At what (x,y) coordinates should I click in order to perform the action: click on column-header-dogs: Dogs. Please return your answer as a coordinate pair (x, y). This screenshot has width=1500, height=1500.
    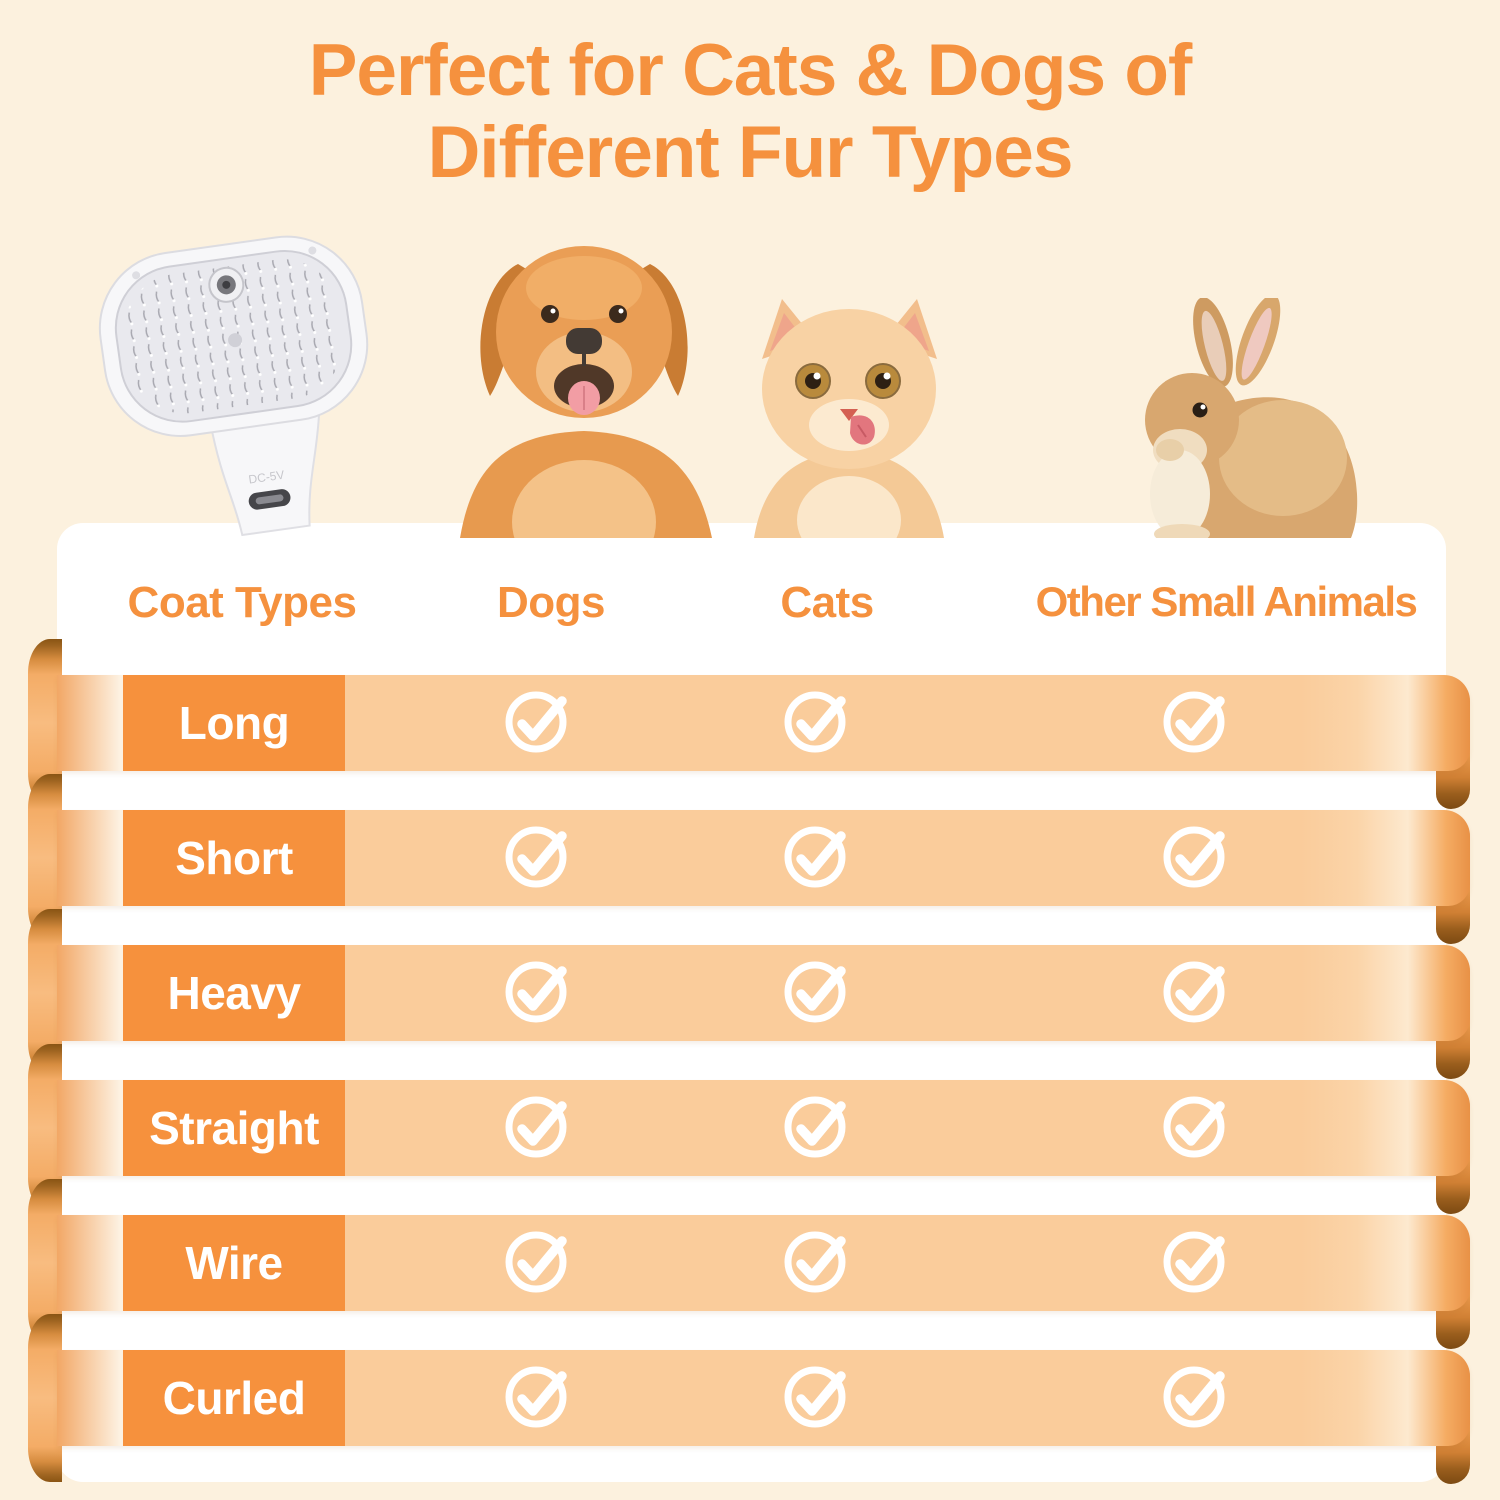
    Looking at the image, I should click on (551, 602).